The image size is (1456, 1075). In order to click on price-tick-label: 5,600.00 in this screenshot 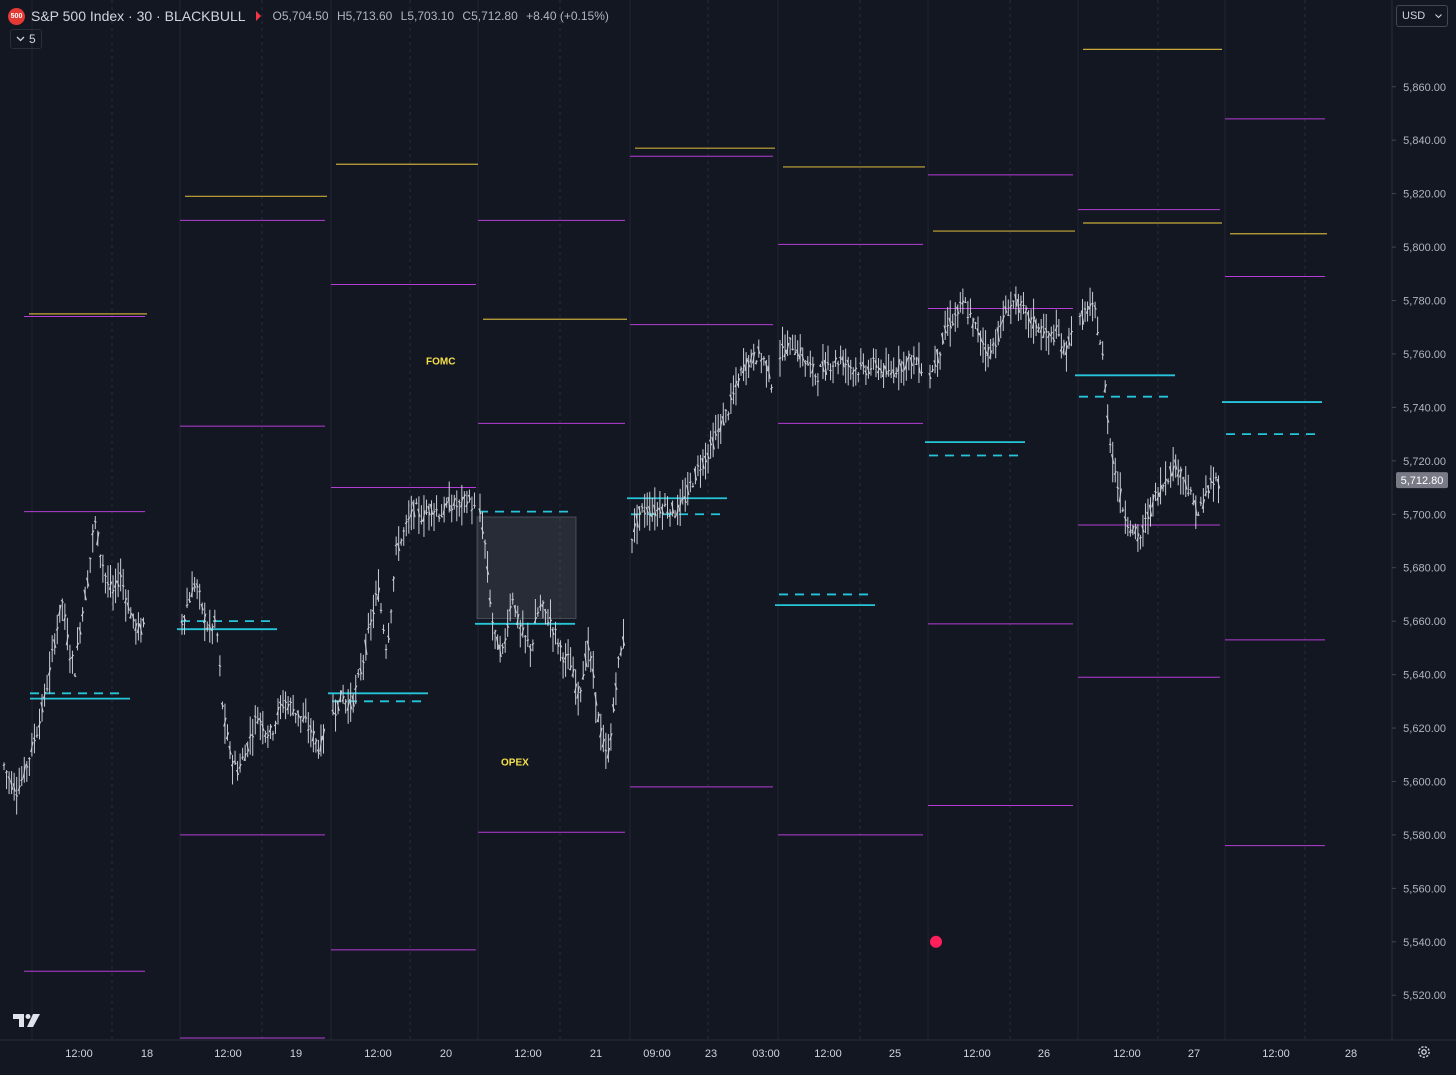, I will do `click(1424, 782)`.